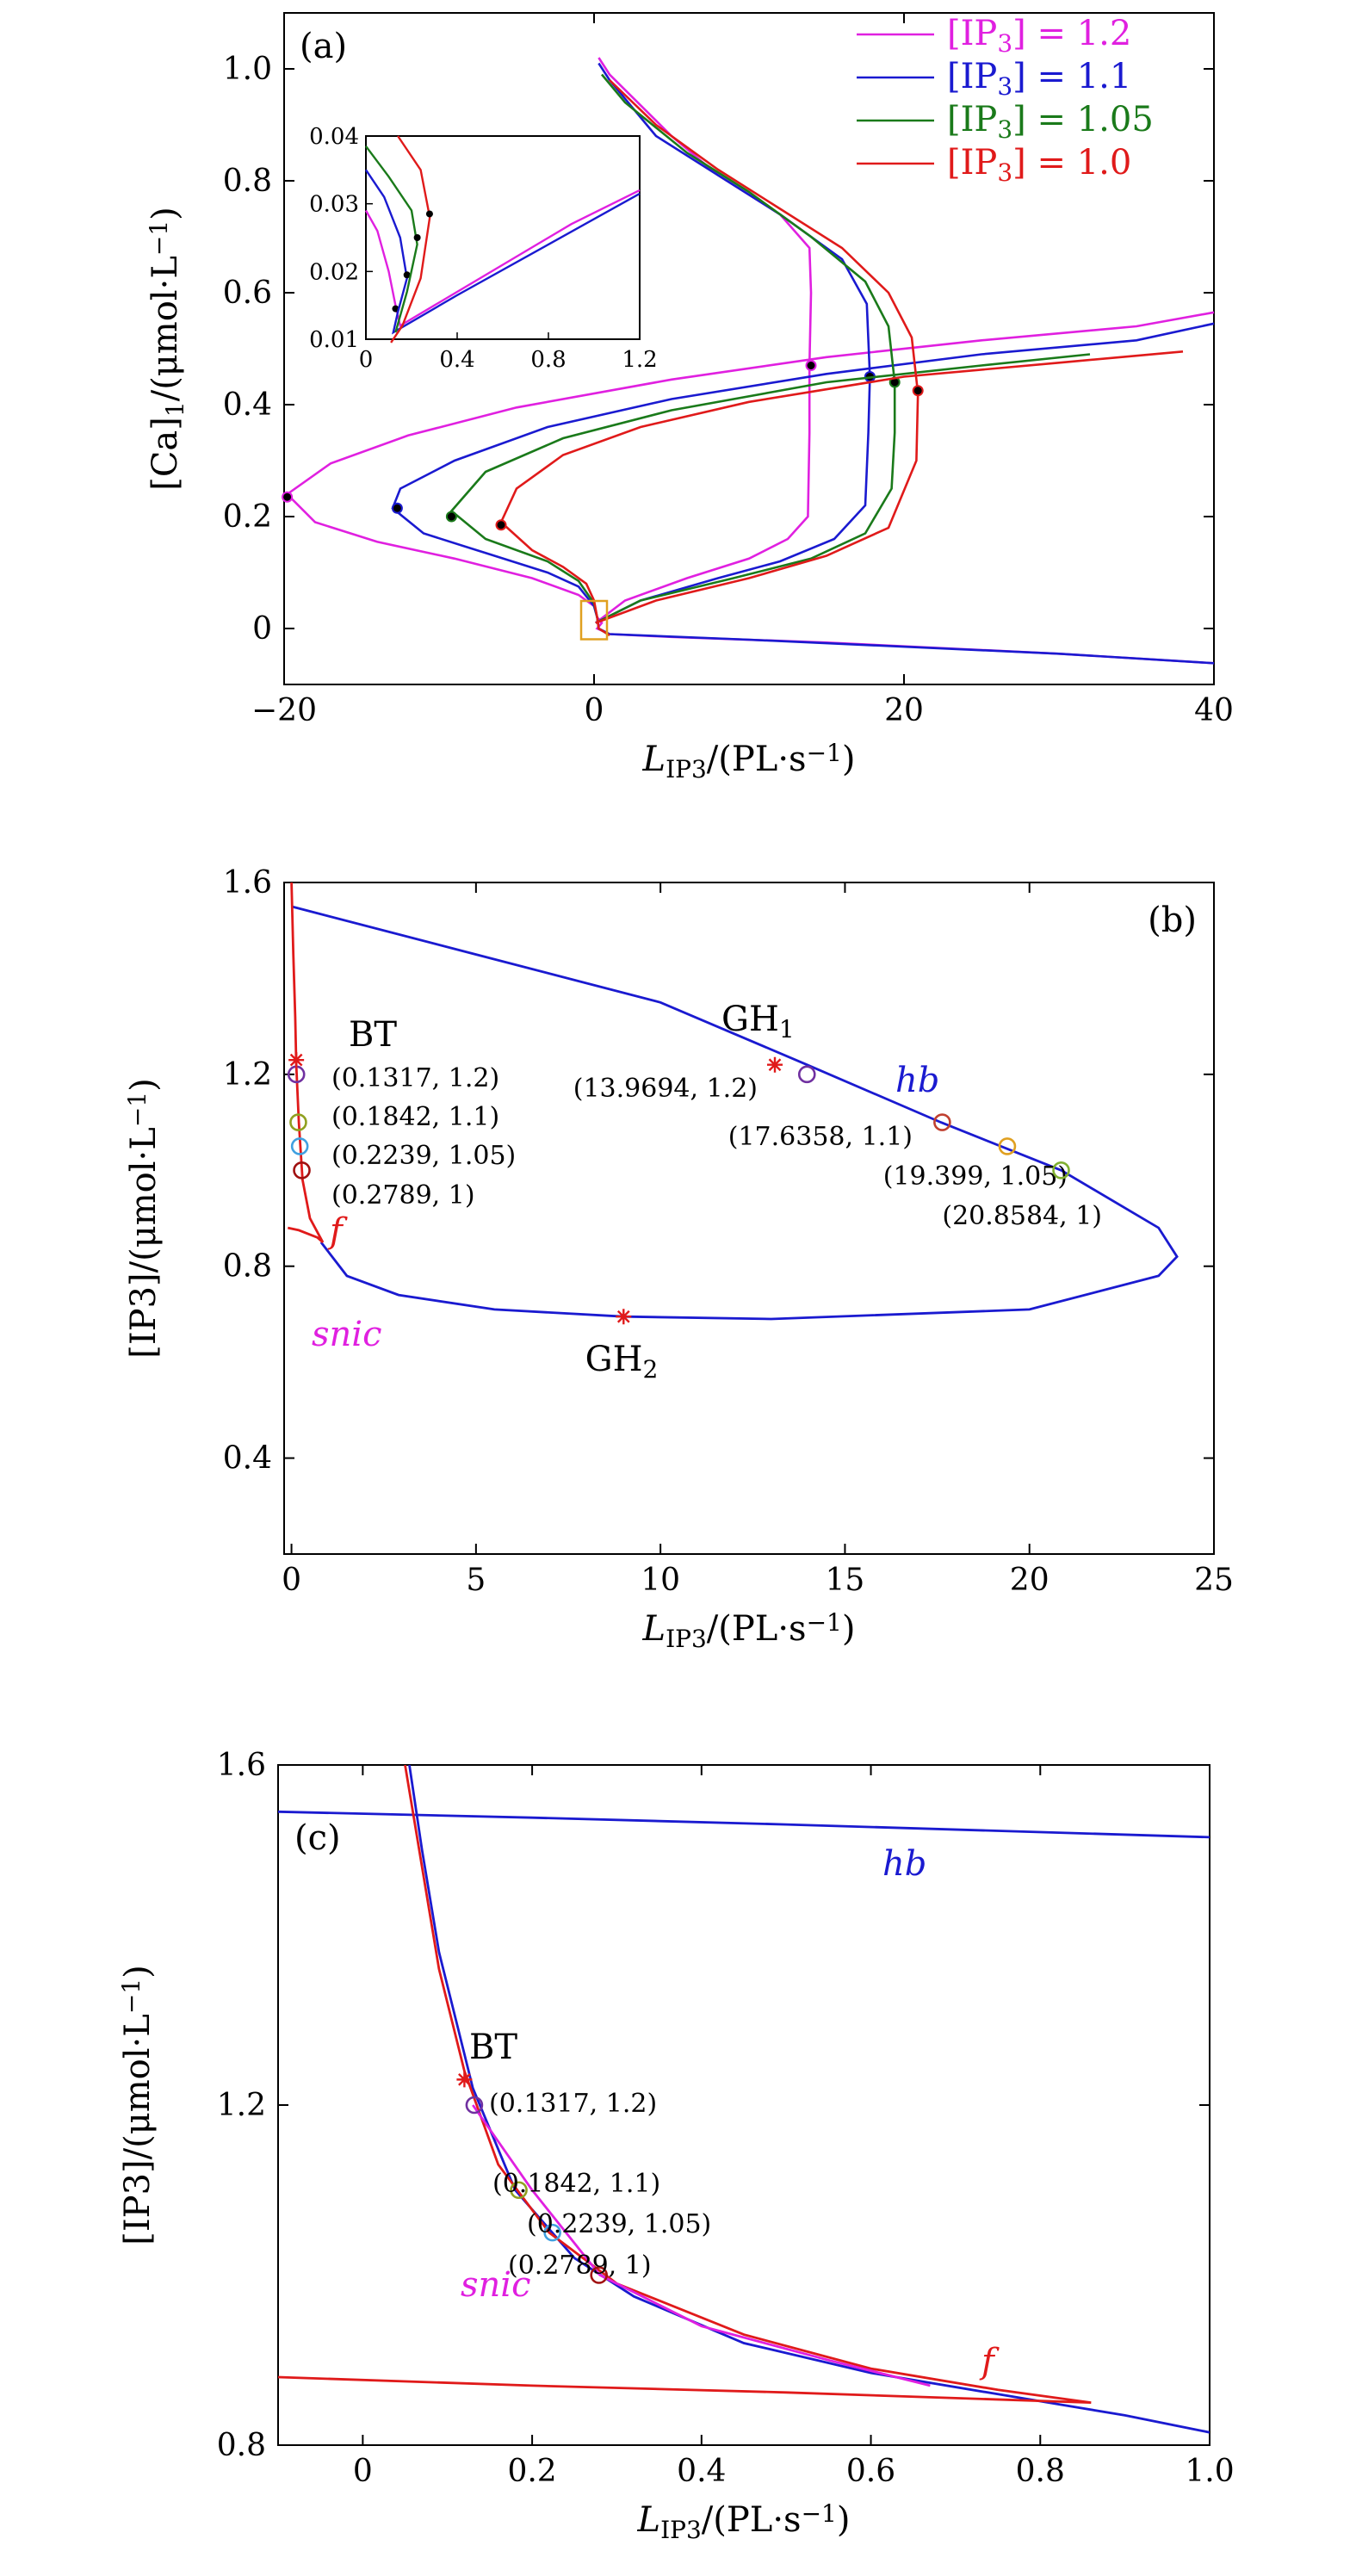 Image resolution: width=1356 pixels, height=2576 pixels. Describe the element at coordinates (701, 2245) in the screenshot. I see `curve-snic` at that location.